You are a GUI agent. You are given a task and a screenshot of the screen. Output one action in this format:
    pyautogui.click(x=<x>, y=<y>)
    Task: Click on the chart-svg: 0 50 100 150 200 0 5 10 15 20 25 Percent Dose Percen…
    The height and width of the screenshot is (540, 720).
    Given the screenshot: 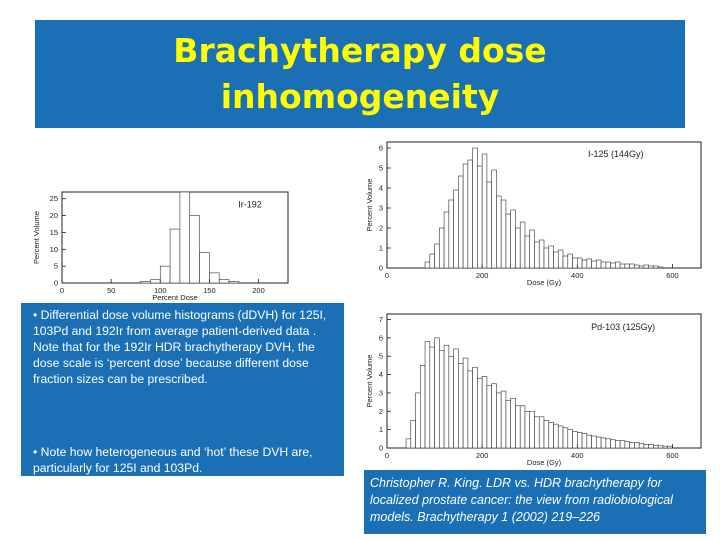 What is the action you would take?
    pyautogui.click(x=160, y=246)
    